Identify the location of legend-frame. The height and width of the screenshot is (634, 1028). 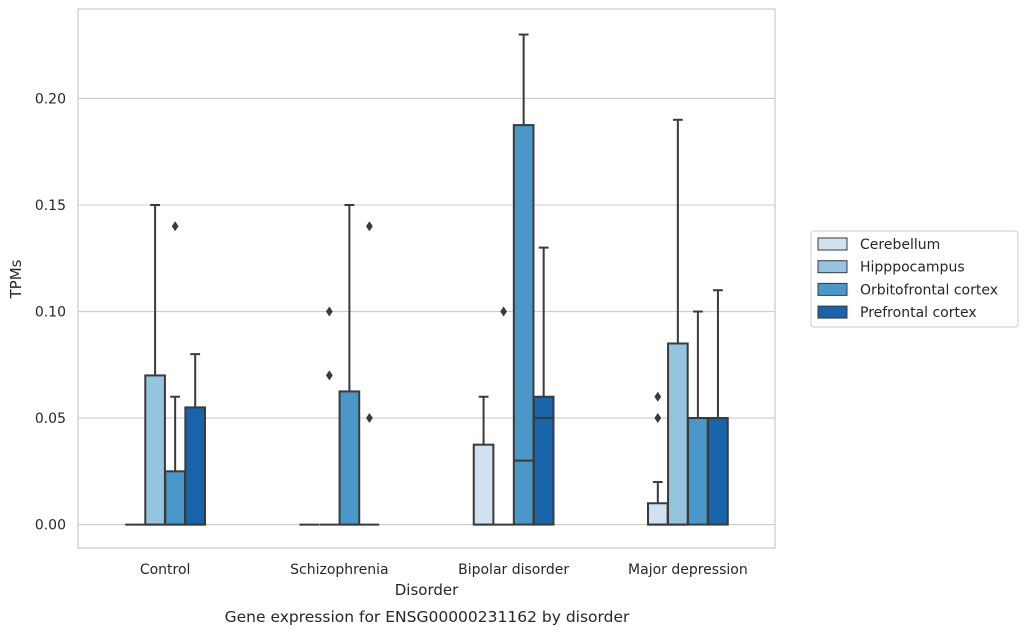
(914, 279).